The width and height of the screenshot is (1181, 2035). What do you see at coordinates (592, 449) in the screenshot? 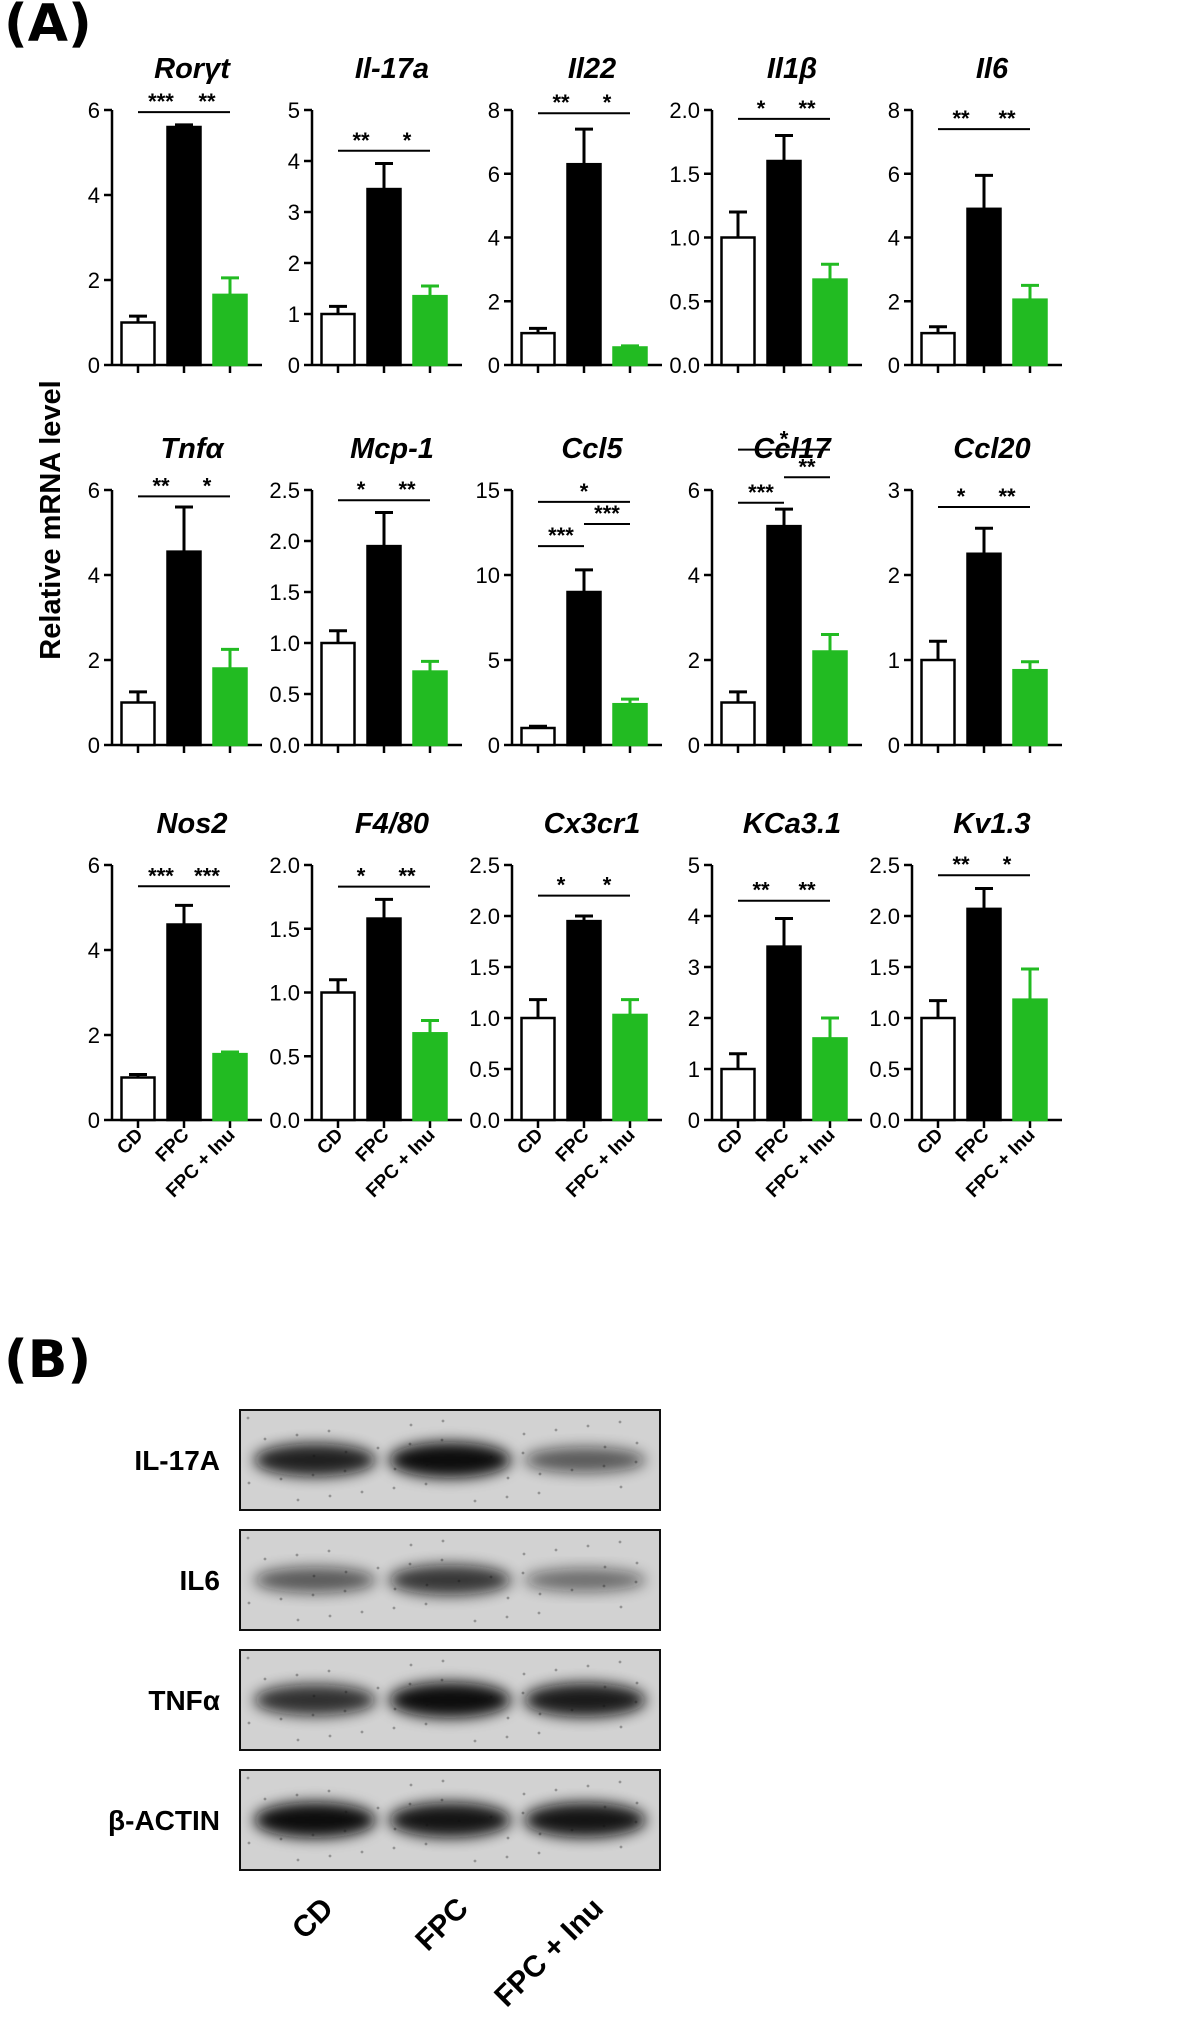
I see `chart-title: Ccl5` at bounding box center [592, 449].